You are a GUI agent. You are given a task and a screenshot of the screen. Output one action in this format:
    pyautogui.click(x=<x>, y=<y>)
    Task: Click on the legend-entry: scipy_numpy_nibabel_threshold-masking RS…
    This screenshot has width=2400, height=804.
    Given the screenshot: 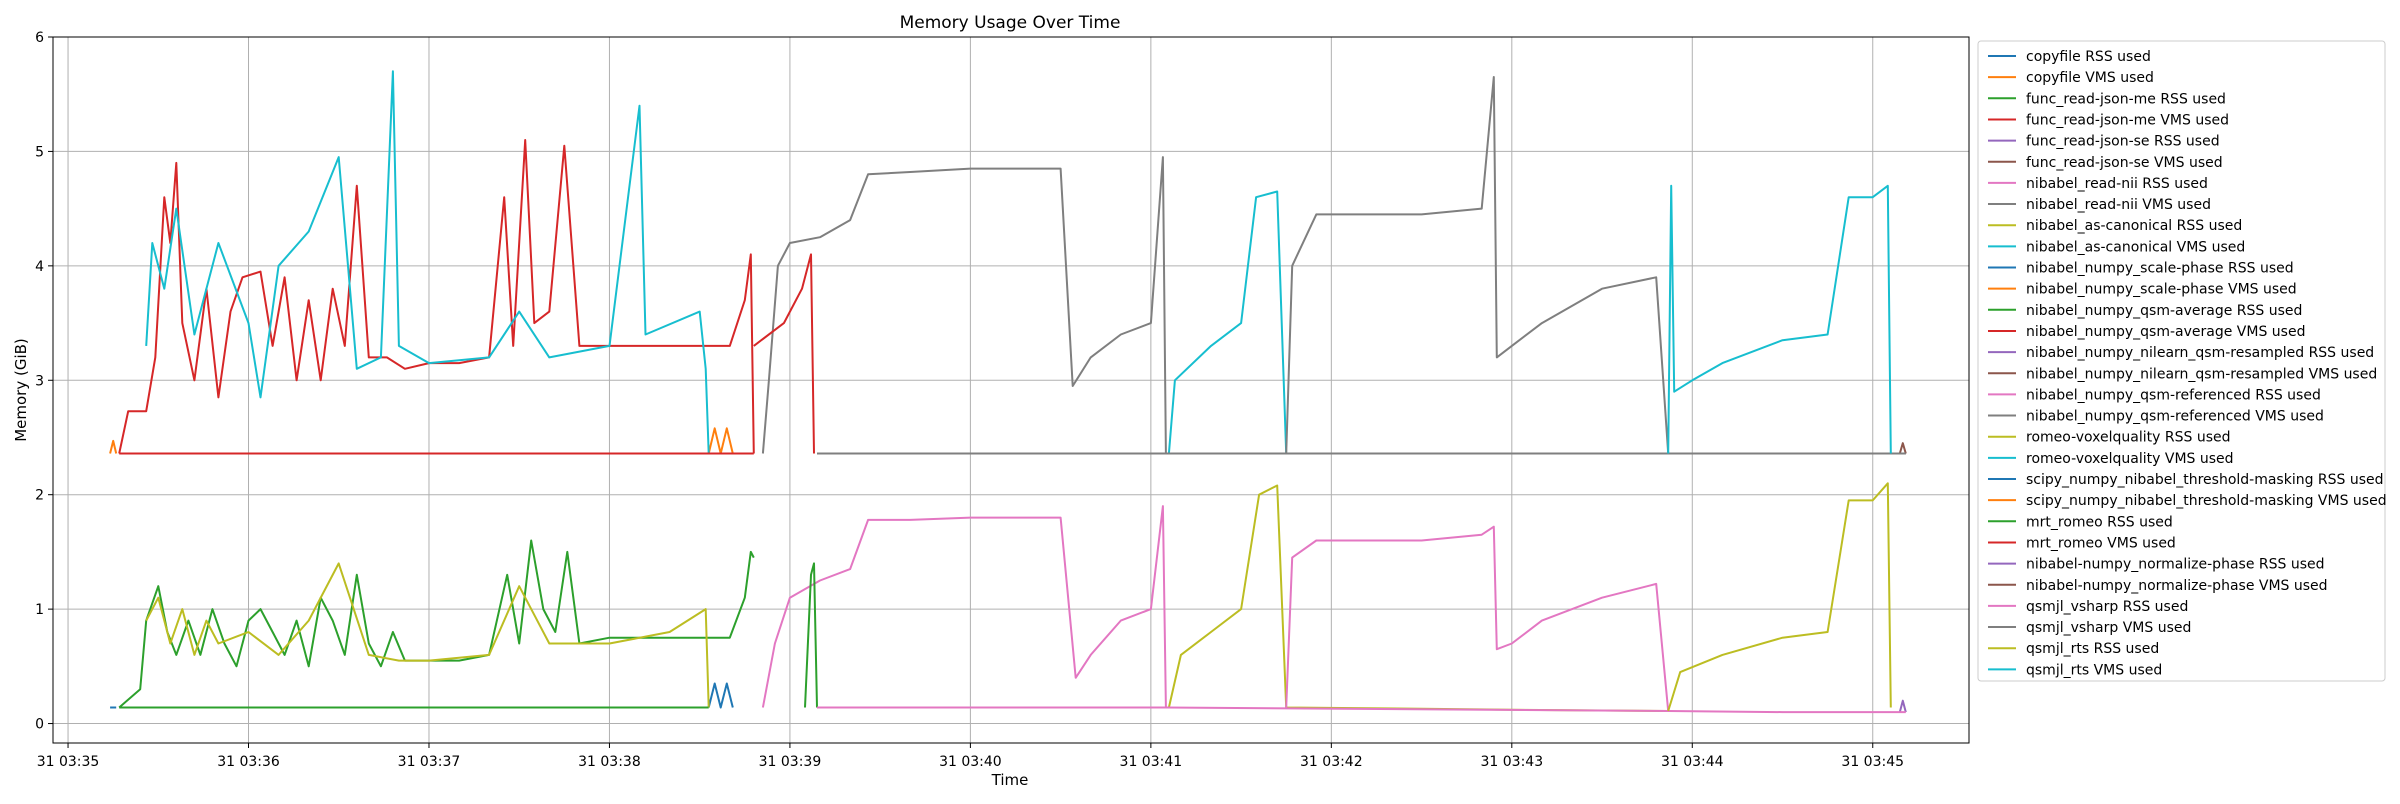 What is the action you would take?
    pyautogui.click(x=2205, y=480)
    